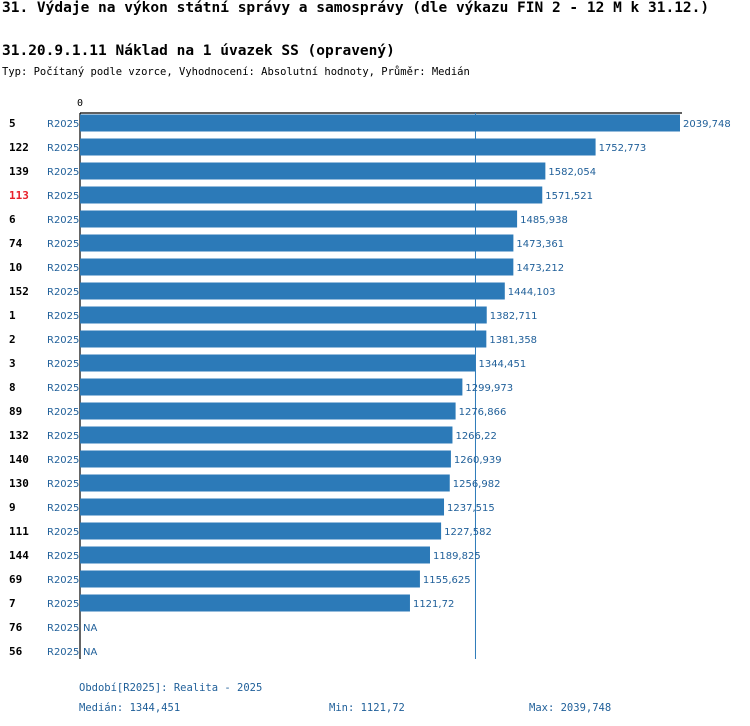 The height and width of the screenshot is (726, 750). I want to click on data-label: 1266,22, so click(475, 436).